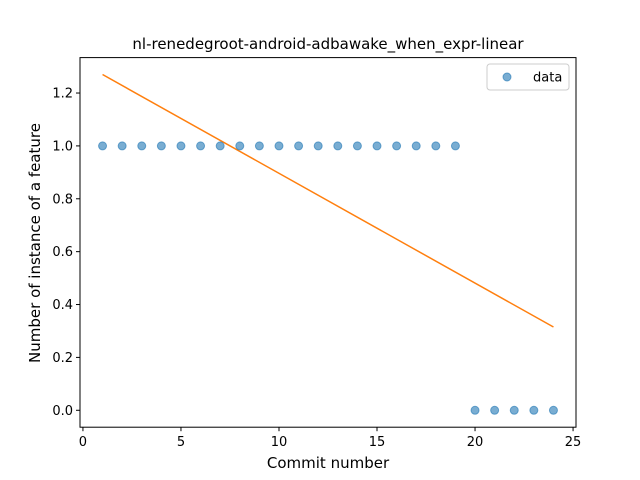 The image size is (640, 480). What do you see at coordinates (62, 411) in the screenshot?
I see `y-tick-label: 0.0` at bounding box center [62, 411].